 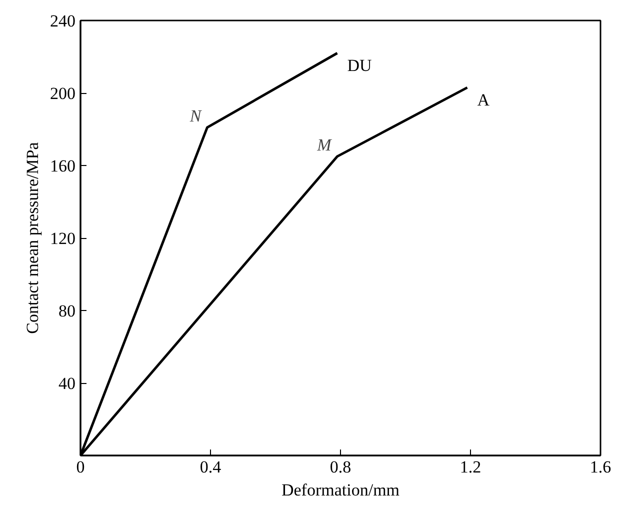 I want to click on y-tick-label: 200, so click(x=63, y=93).